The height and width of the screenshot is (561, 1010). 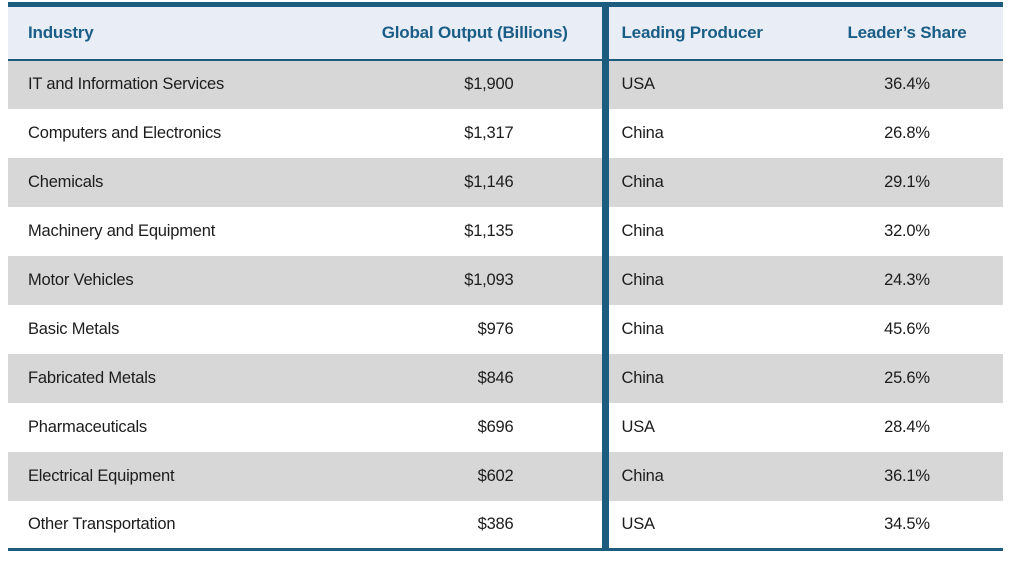 What do you see at coordinates (907, 328) in the screenshot?
I see `share-cell: 45.6%` at bounding box center [907, 328].